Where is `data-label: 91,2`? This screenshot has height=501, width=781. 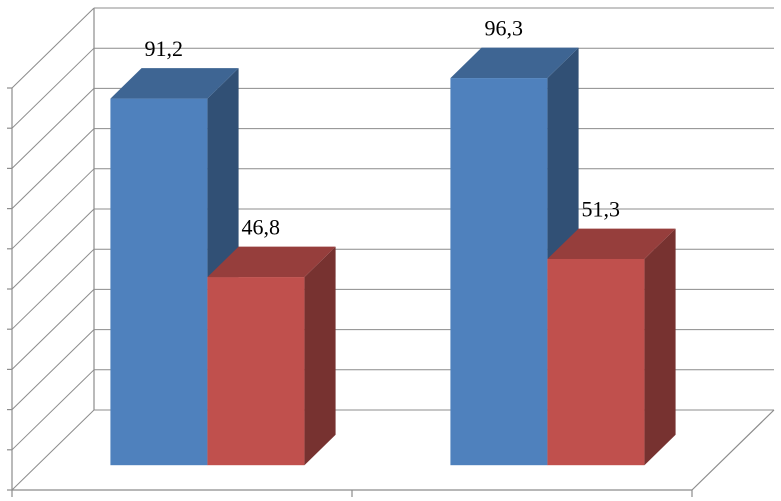 data-label: 91,2 is located at coordinates (164, 48).